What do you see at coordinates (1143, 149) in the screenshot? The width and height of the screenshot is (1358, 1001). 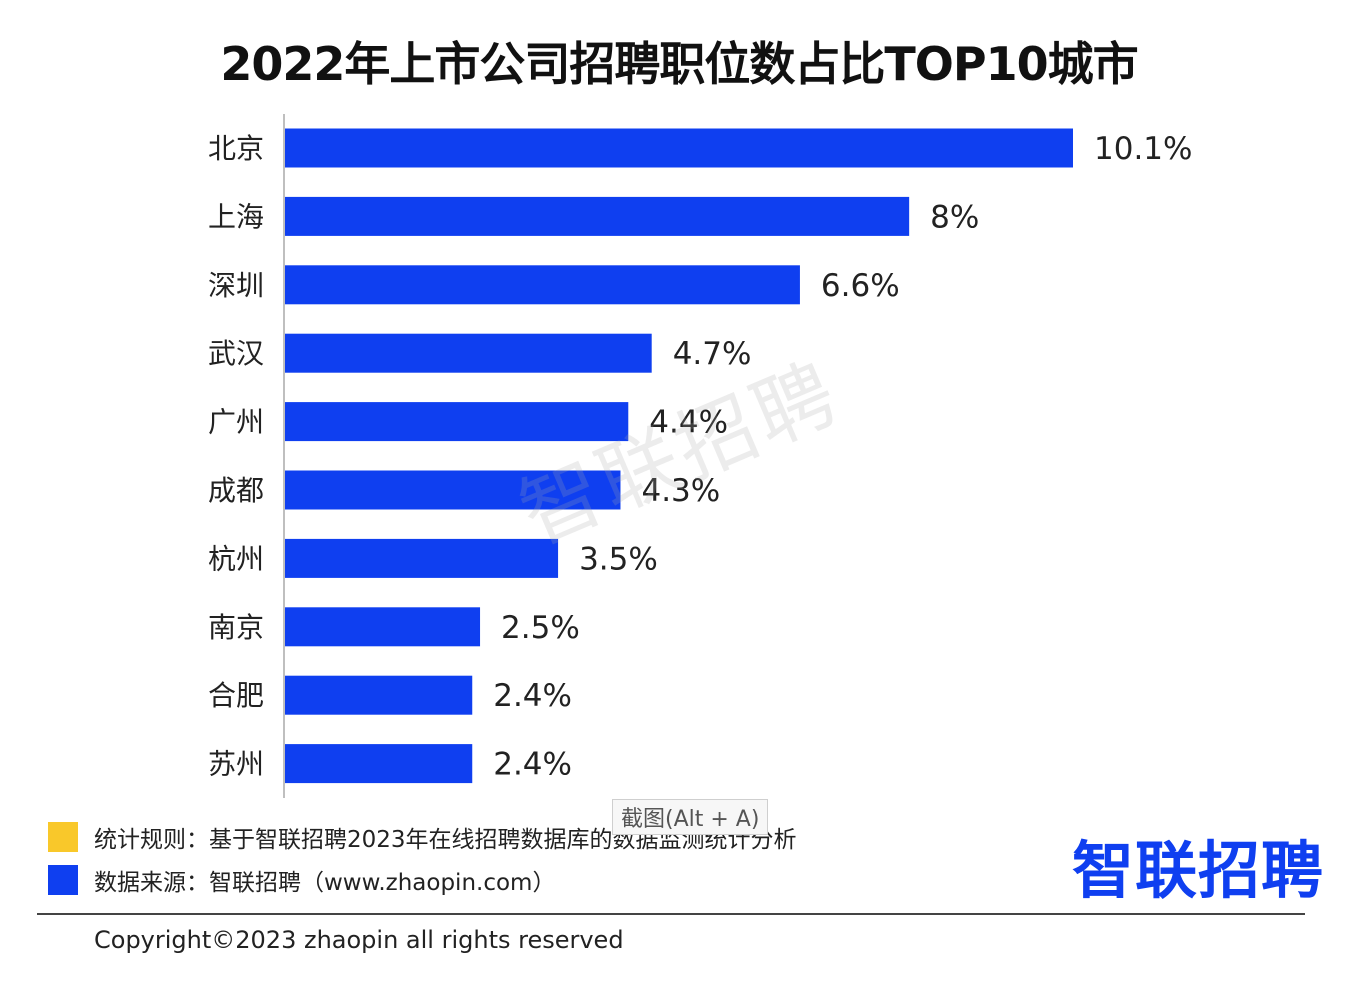 I see `data-label: 10.1%` at bounding box center [1143, 149].